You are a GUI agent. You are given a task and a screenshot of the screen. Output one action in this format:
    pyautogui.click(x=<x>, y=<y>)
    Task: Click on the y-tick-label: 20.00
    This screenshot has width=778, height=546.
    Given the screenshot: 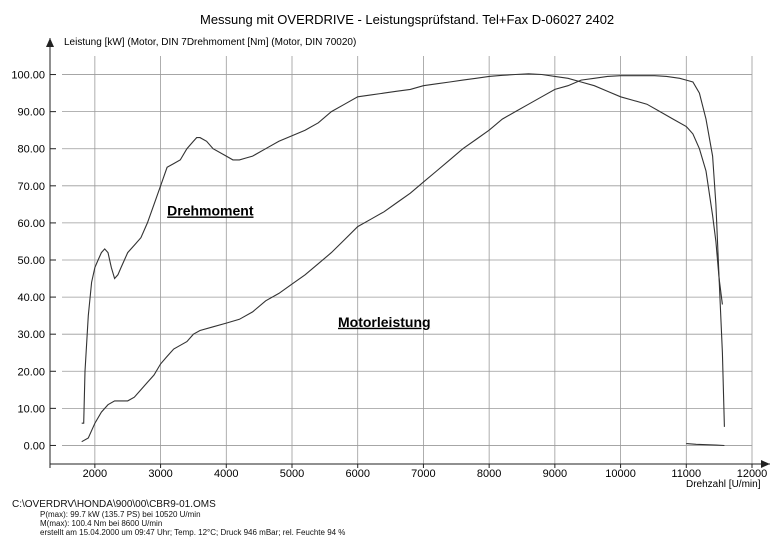 What is the action you would take?
    pyautogui.click(x=31, y=372)
    